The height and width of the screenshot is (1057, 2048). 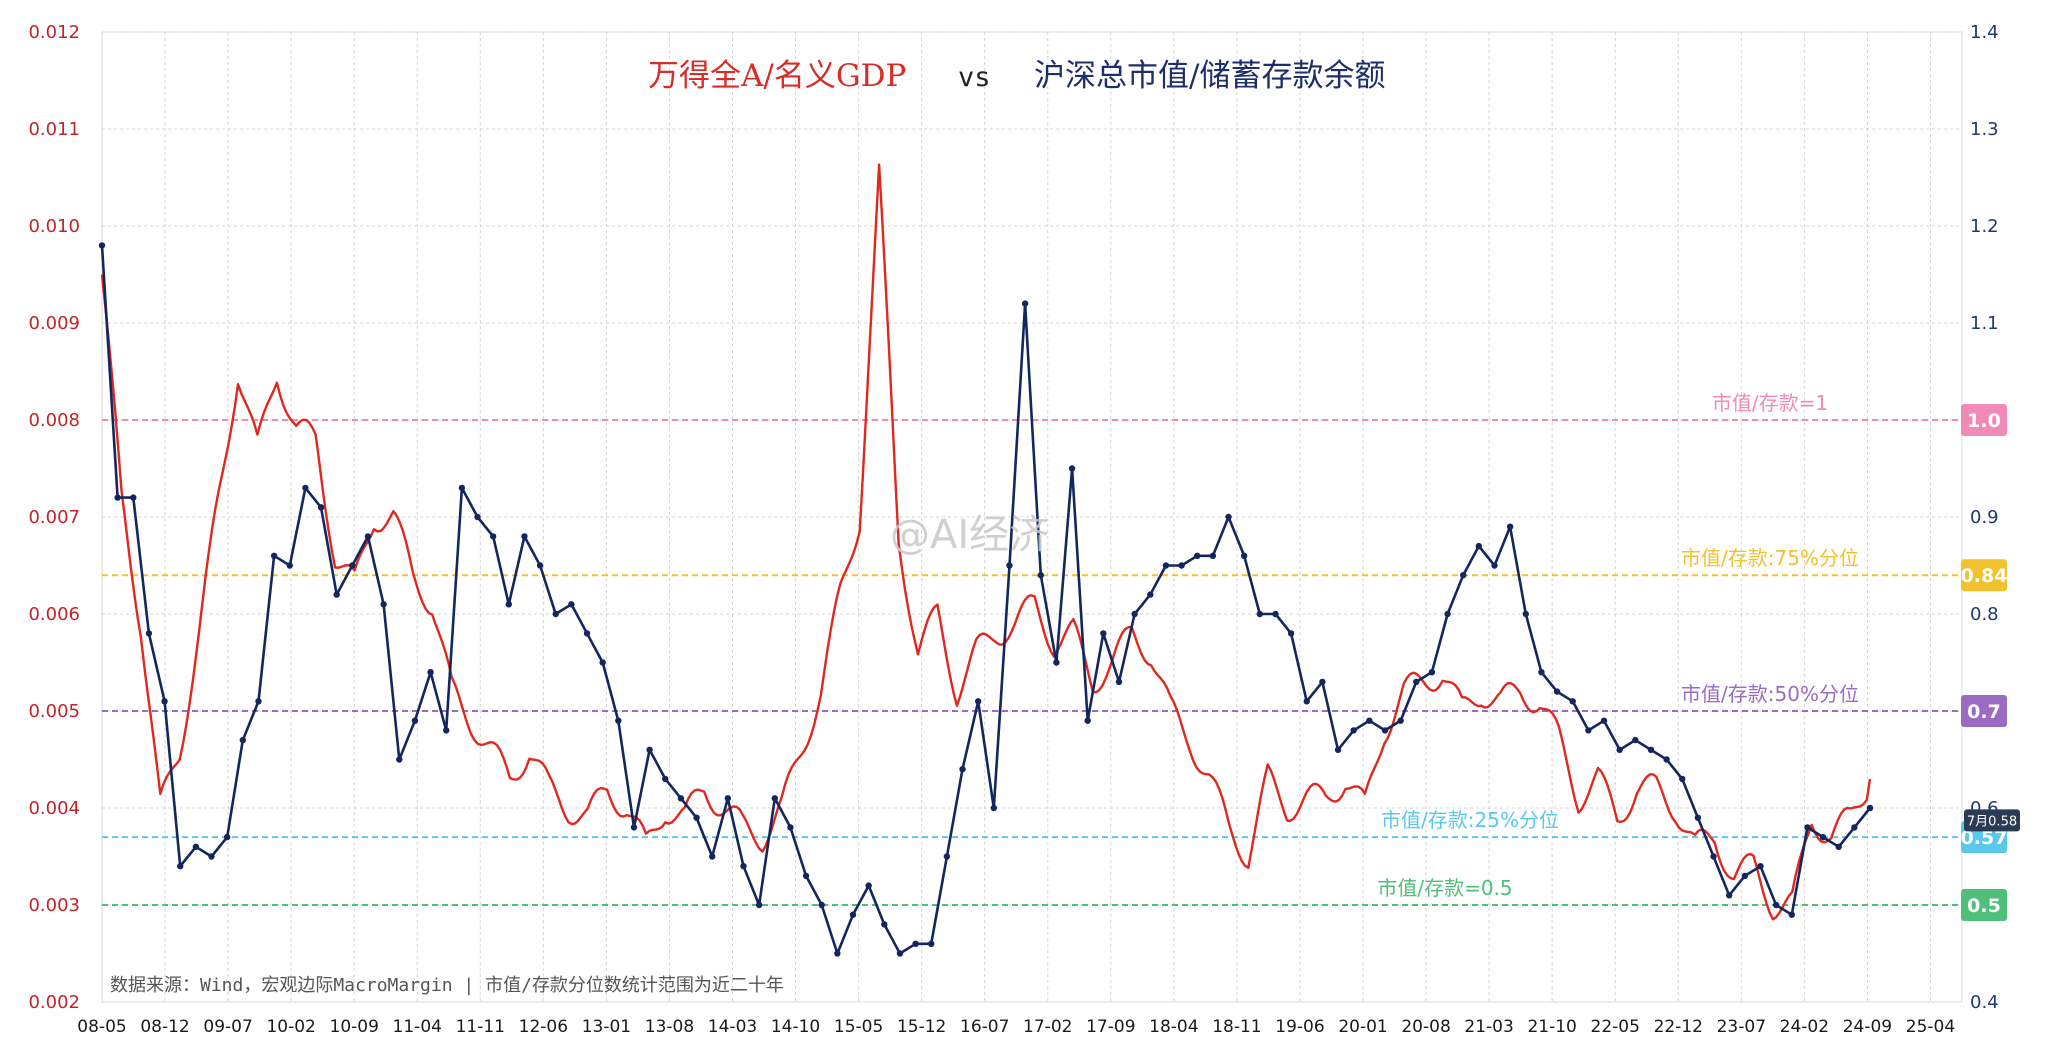 I want to click on x-axis-tick-label: 20-01, so click(x=1362, y=1027).